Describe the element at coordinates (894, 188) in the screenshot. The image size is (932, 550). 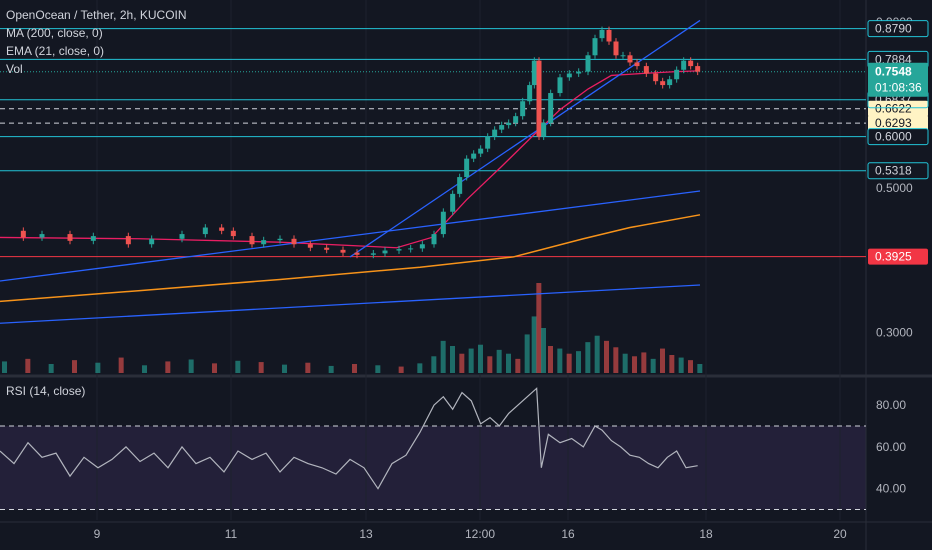
I see `price-tick-label: 0.5000` at that location.